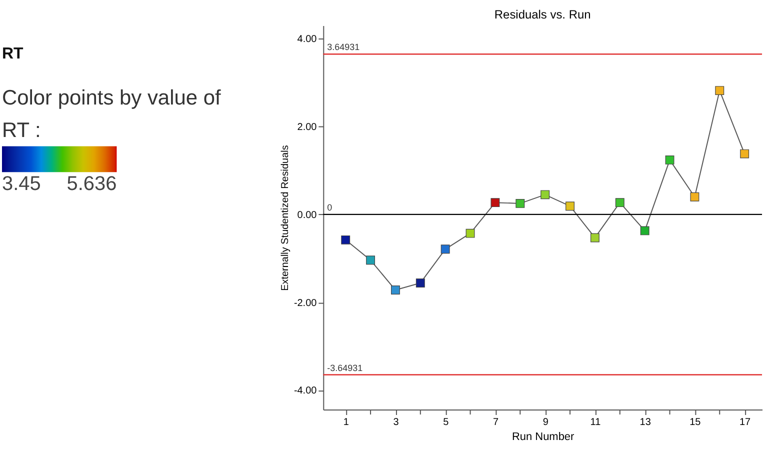 The height and width of the screenshot is (476, 768). I want to click on text: RT, so click(13, 53).